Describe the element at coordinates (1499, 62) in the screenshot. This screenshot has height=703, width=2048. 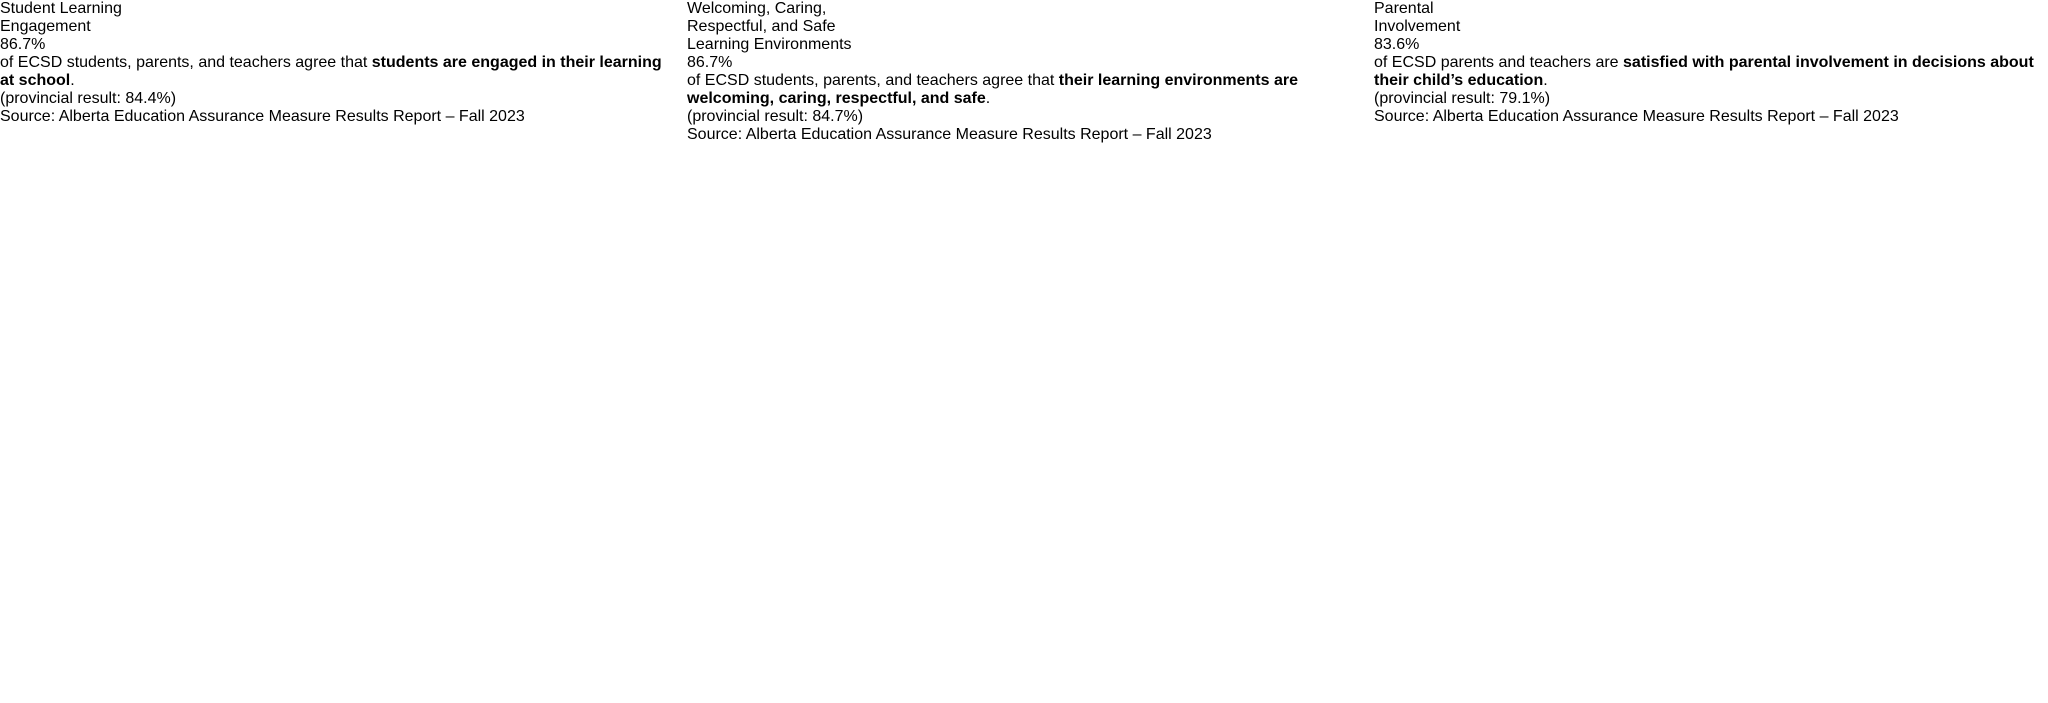
I see `stat-description-prefix: of ECSD parents and teachers are` at that location.